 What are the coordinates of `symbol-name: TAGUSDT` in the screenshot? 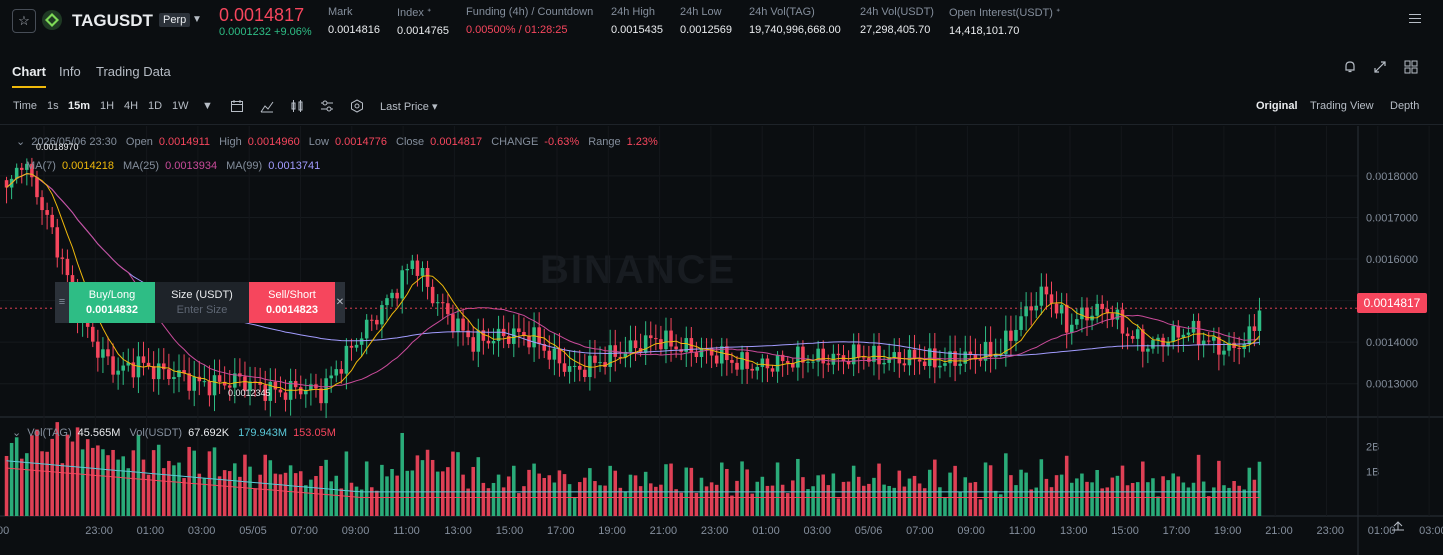 It's located at (112, 20).